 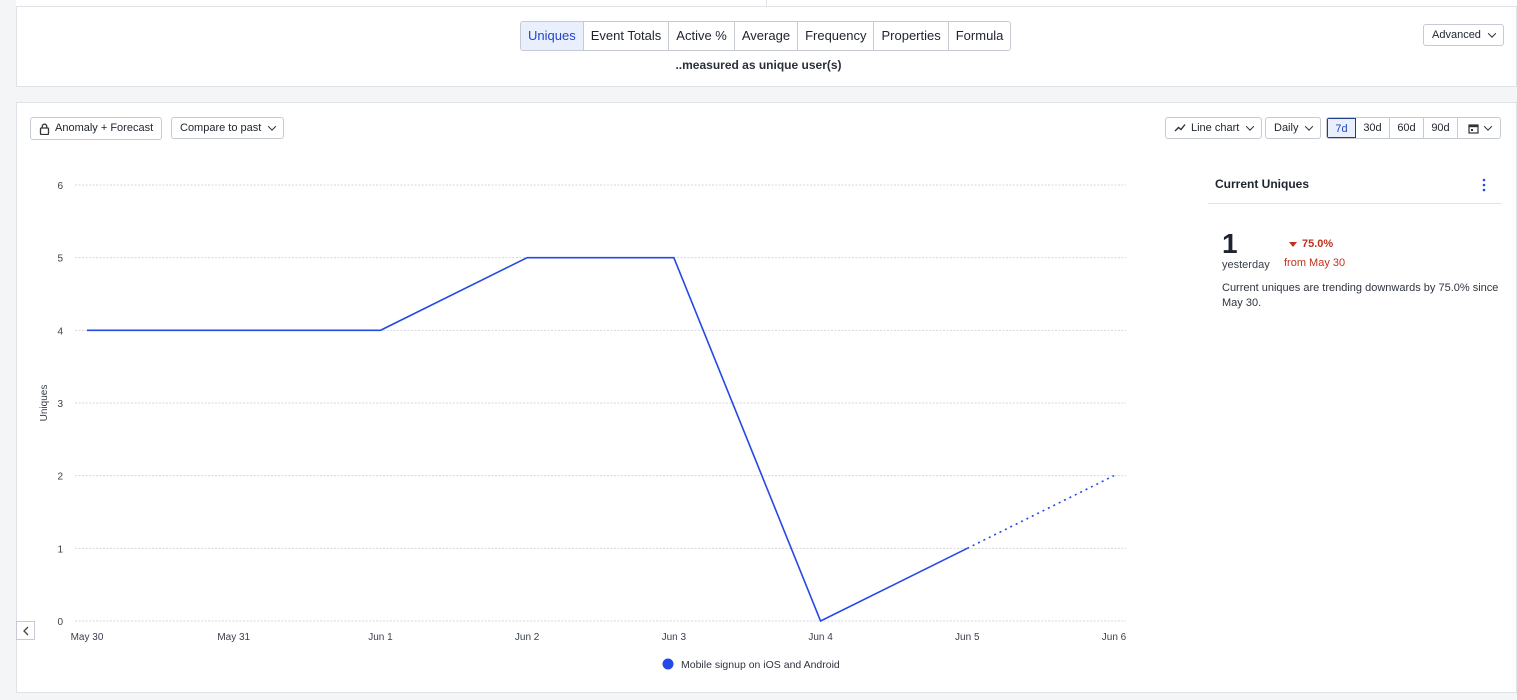 I want to click on interval-button: Daily, so click(x=1293, y=128).